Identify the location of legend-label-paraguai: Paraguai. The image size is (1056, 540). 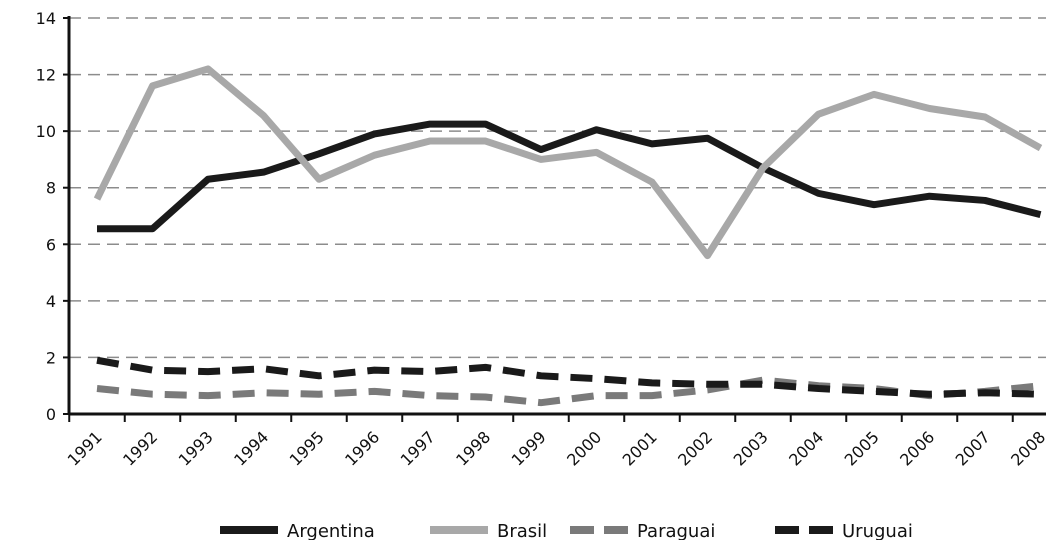
(676, 530).